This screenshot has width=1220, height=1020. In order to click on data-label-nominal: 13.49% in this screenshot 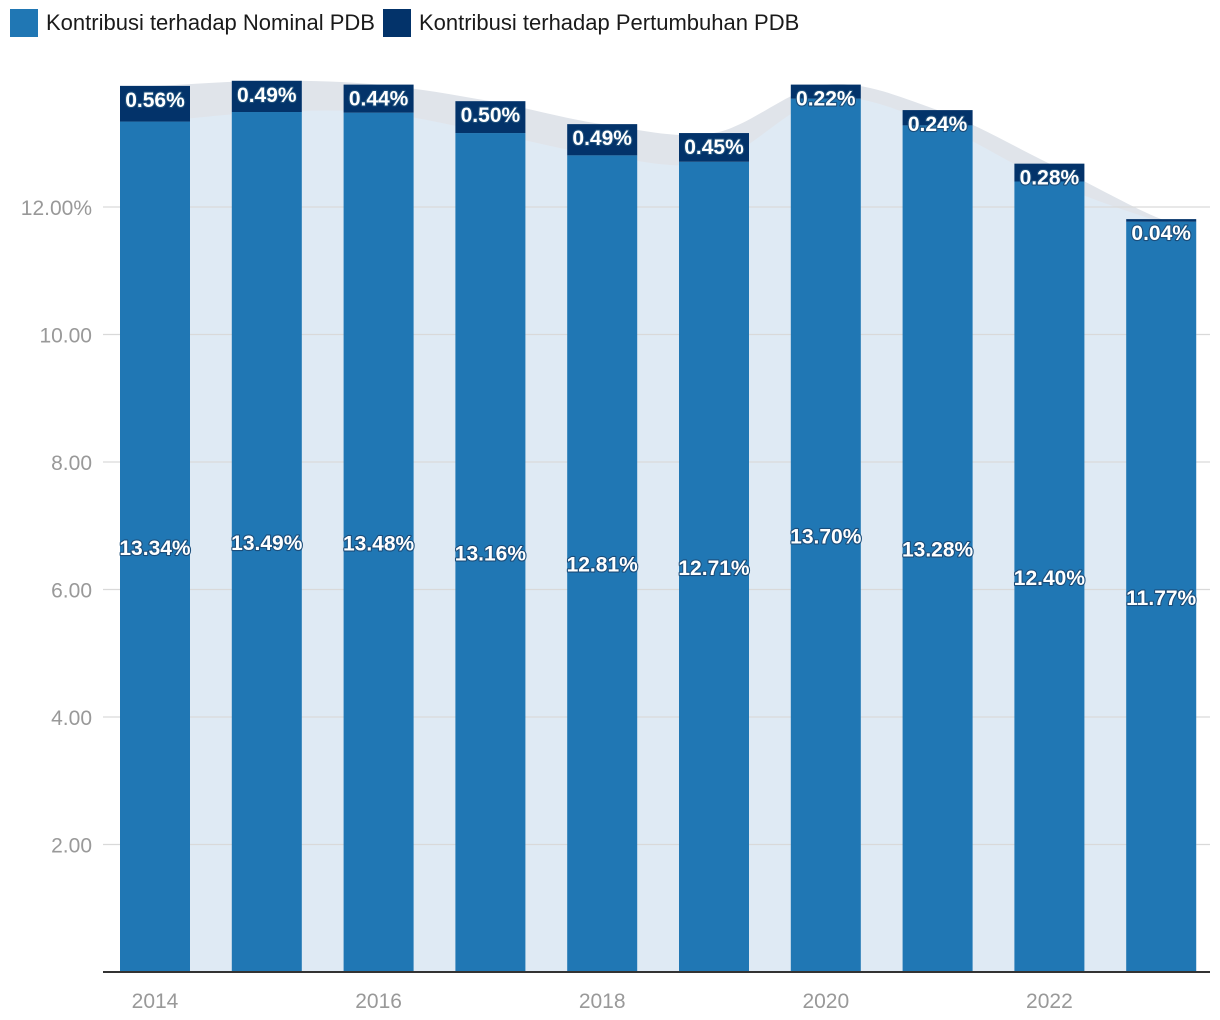, I will do `click(267, 543)`.